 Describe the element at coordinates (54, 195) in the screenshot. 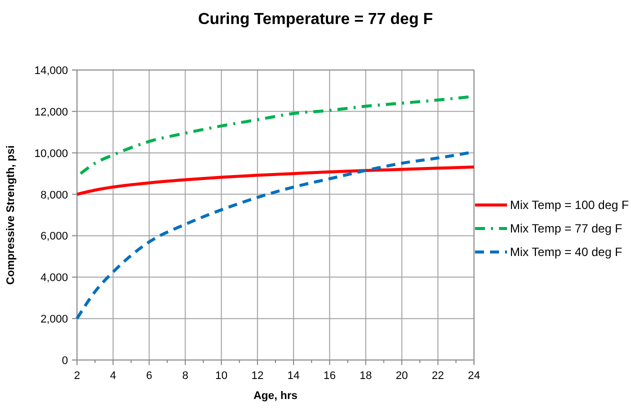

I see `y-tick-label: 8,000` at that location.